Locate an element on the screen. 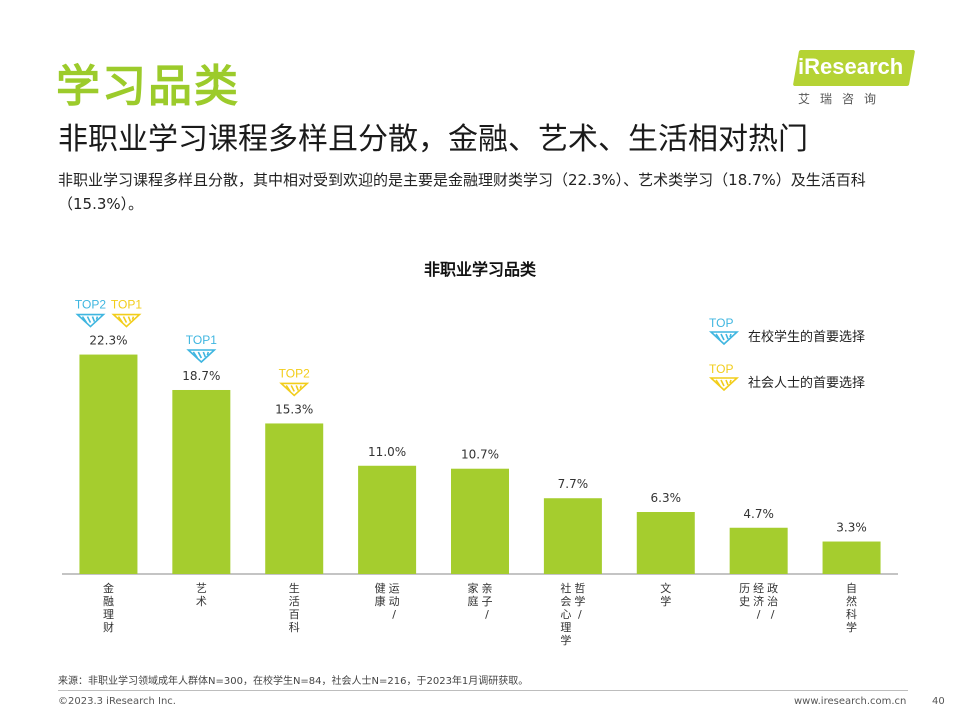  category-label-char: 术 is located at coordinates (201, 601).